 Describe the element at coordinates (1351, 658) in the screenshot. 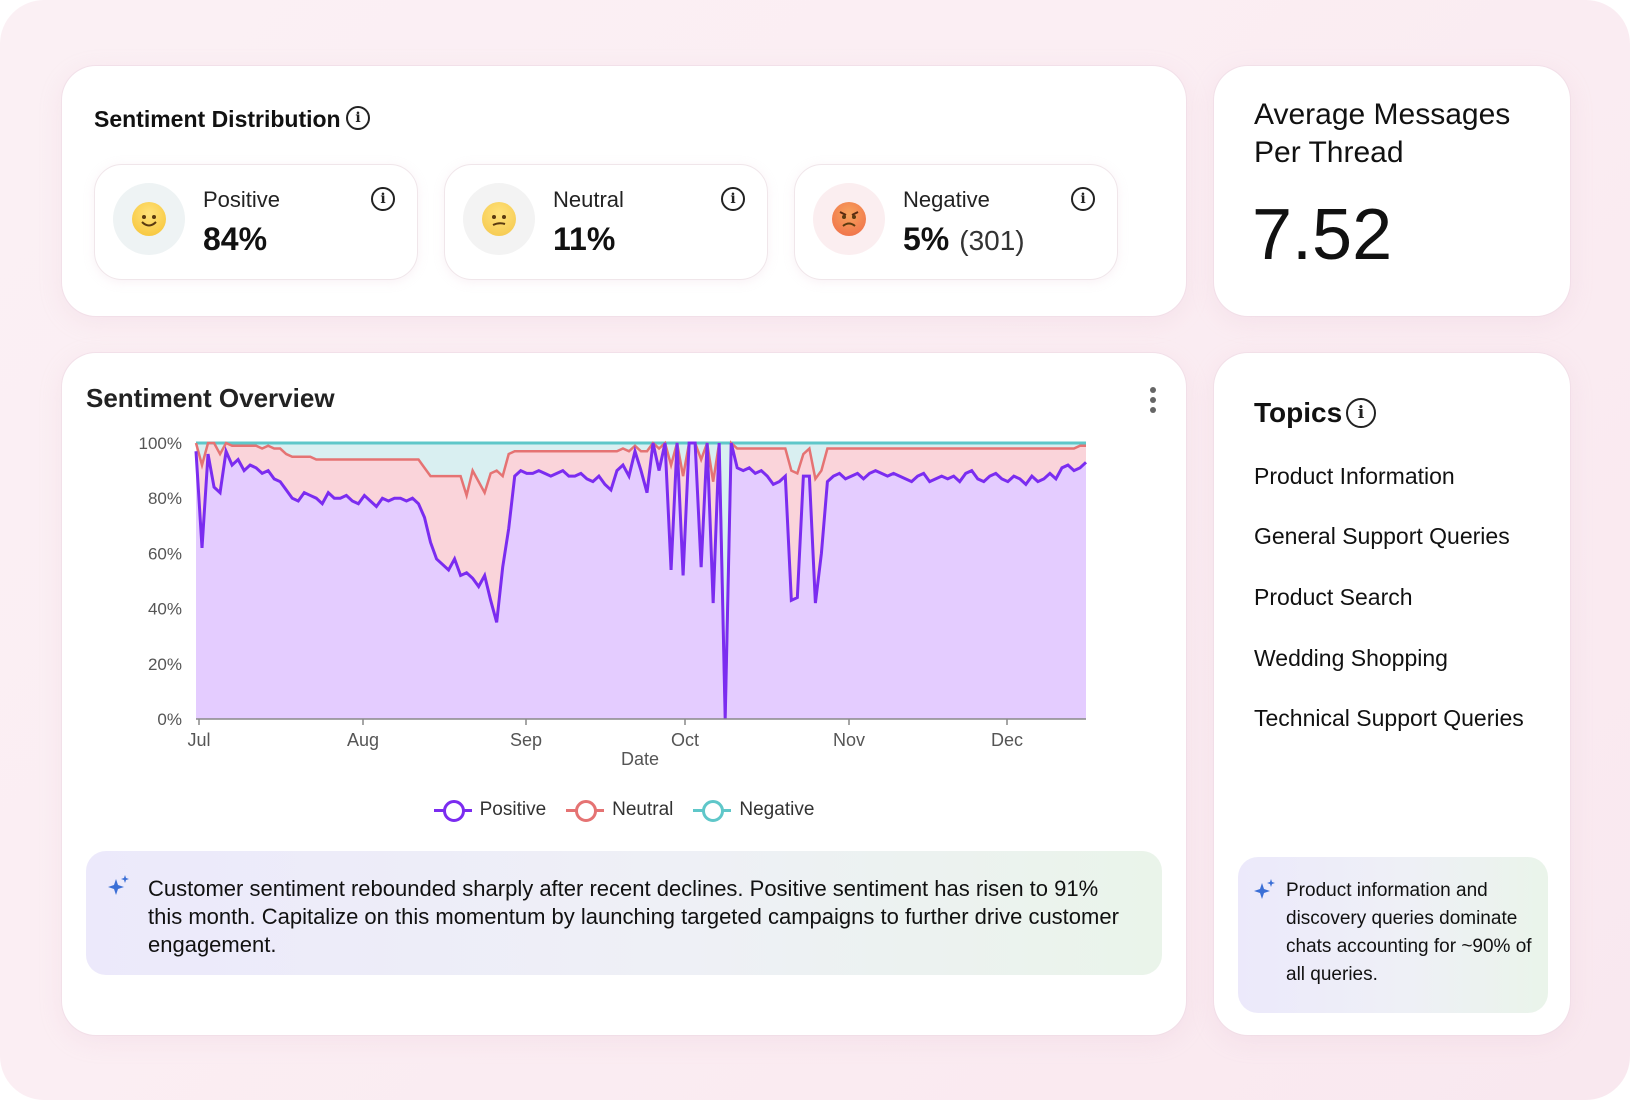

I see `topic-item: Wedding Shopping` at that location.